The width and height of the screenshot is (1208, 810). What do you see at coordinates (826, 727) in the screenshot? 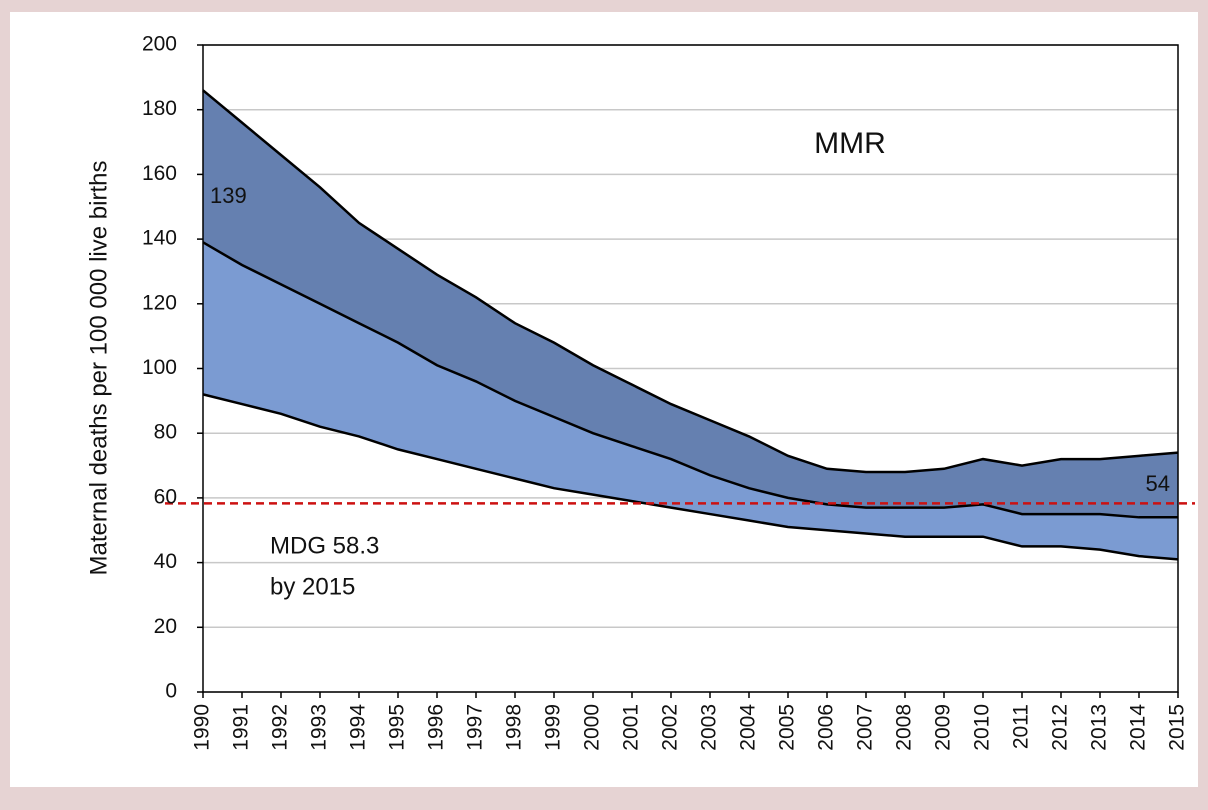
I see `x-tick-label: 2006` at bounding box center [826, 727].